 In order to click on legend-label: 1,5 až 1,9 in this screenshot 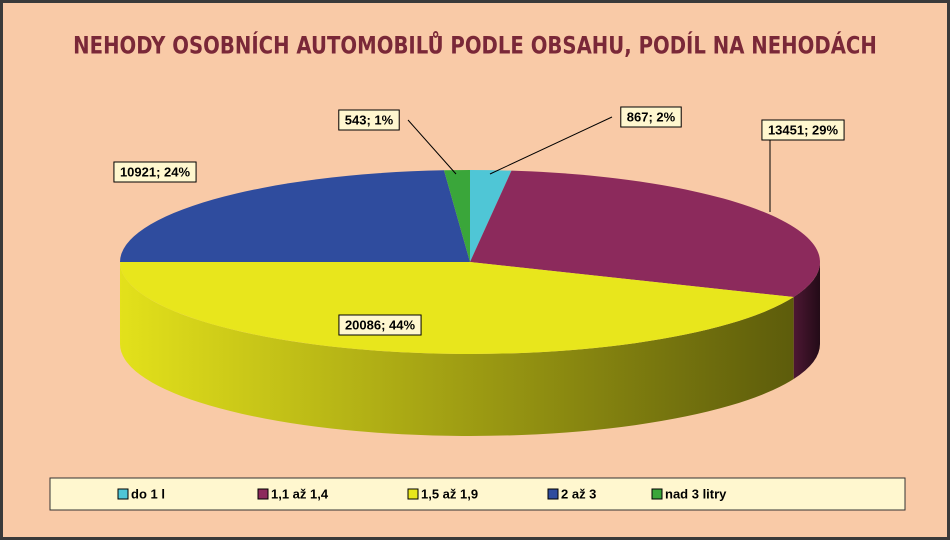, I will do `click(449, 493)`.